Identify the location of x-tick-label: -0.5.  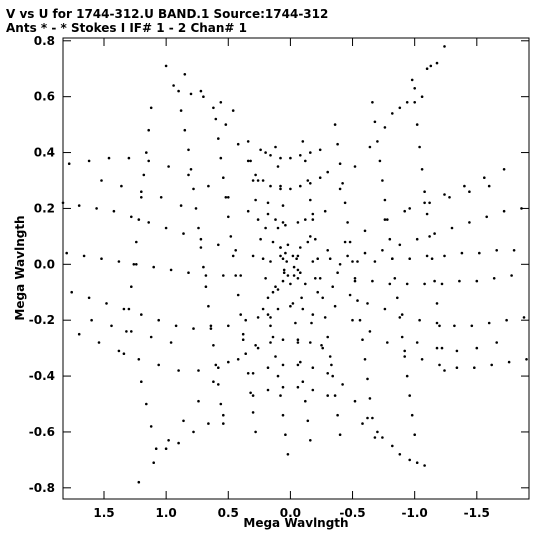
(352, 513).